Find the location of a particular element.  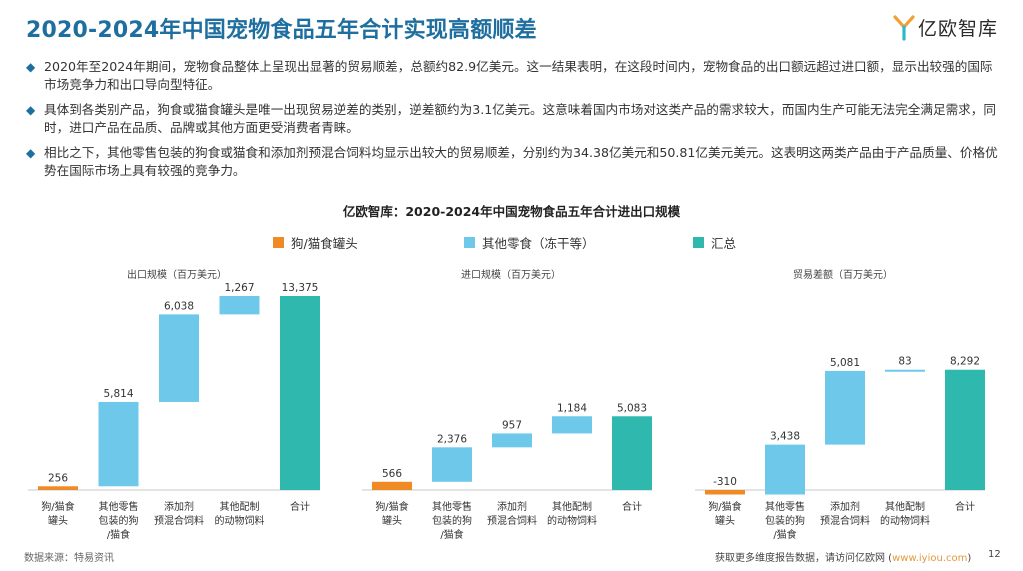

legend-label: 汇总 is located at coordinates (724, 243).